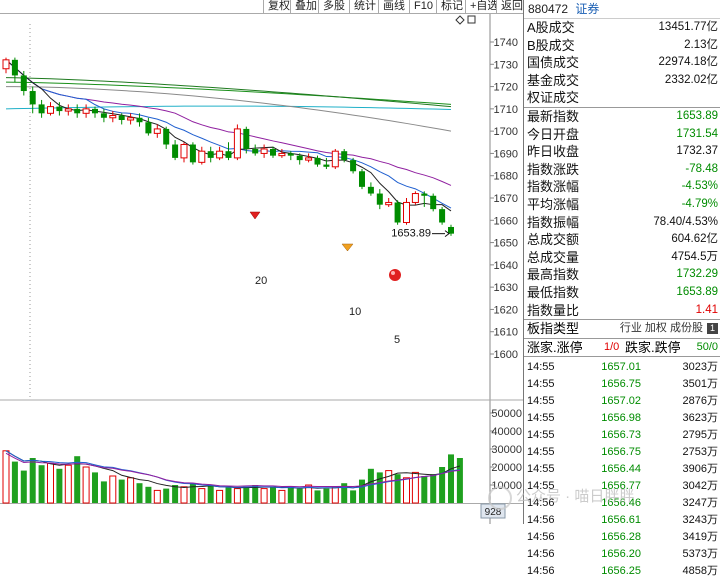 This screenshot has width=720, height=580. I want to click on red-ball-icon, so click(395, 275).